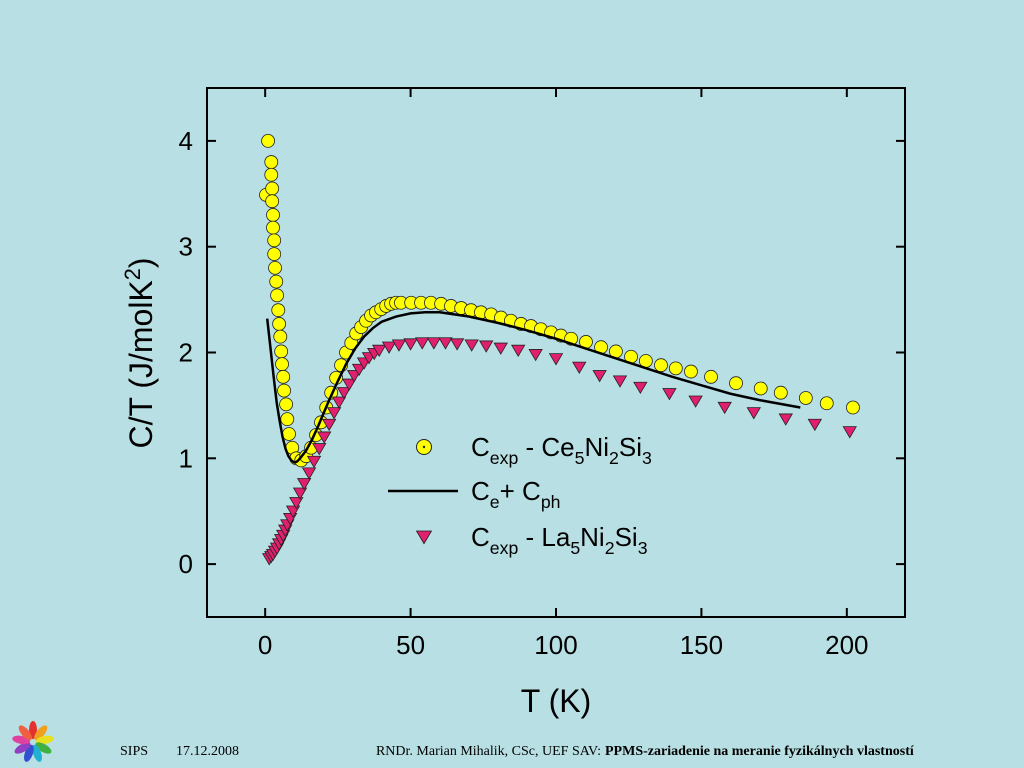 The image size is (1024, 768). What do you see at coordinates (533, 387) in the screenshot?
I see `fit-line` at bounding box center [533, 387].